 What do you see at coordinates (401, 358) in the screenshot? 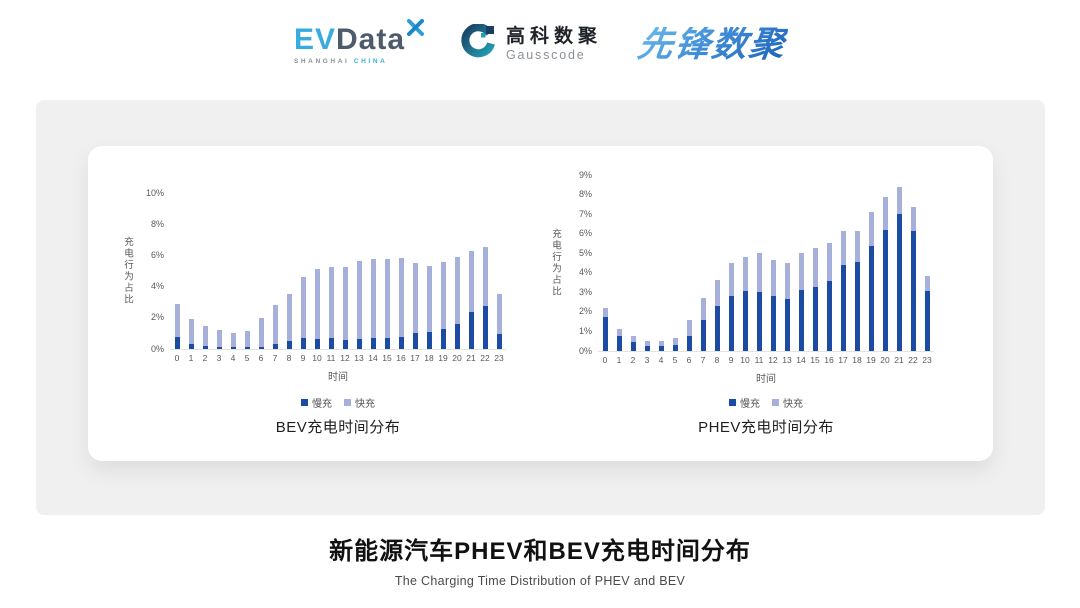
I see `x-tick-label: 16` at bounding box center [401, 358].